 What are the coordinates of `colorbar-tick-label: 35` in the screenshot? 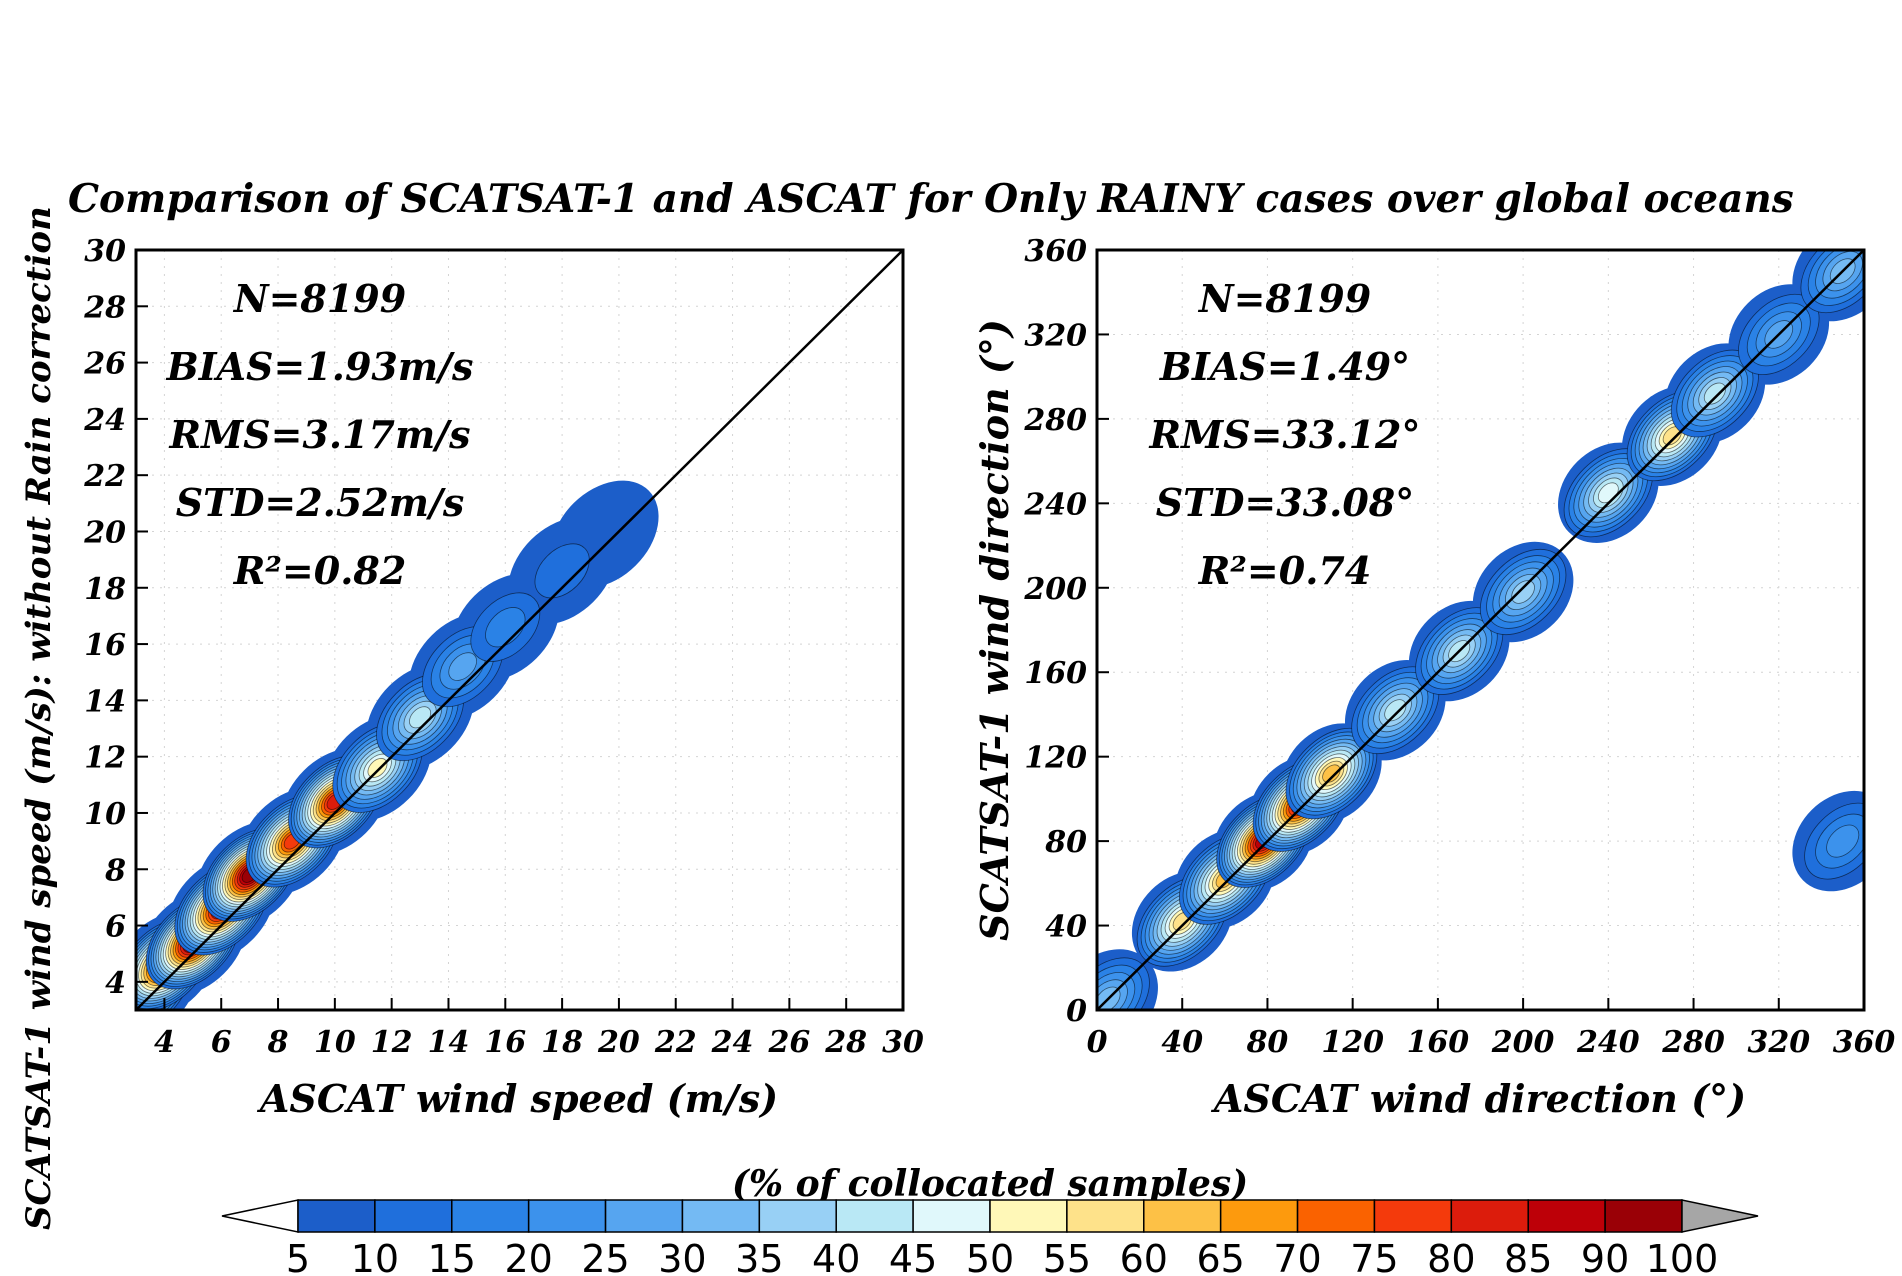 It's located at (759, 1256).